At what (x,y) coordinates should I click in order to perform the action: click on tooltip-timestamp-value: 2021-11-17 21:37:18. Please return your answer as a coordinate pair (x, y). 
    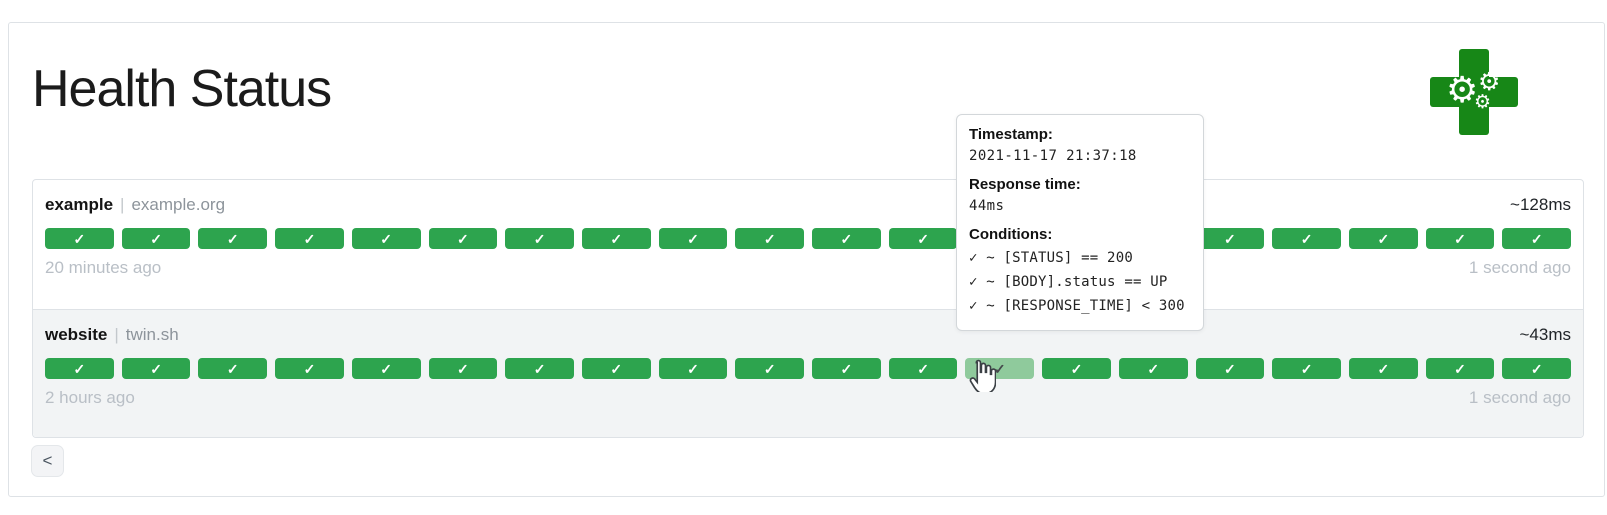
    Looking at the image, I should click on (1053, 156).